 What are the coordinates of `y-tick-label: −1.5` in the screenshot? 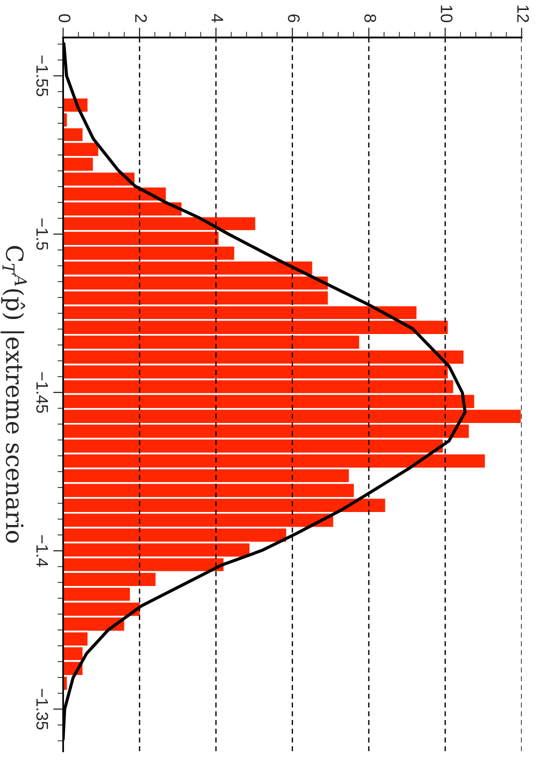 It's located at (42, 234).